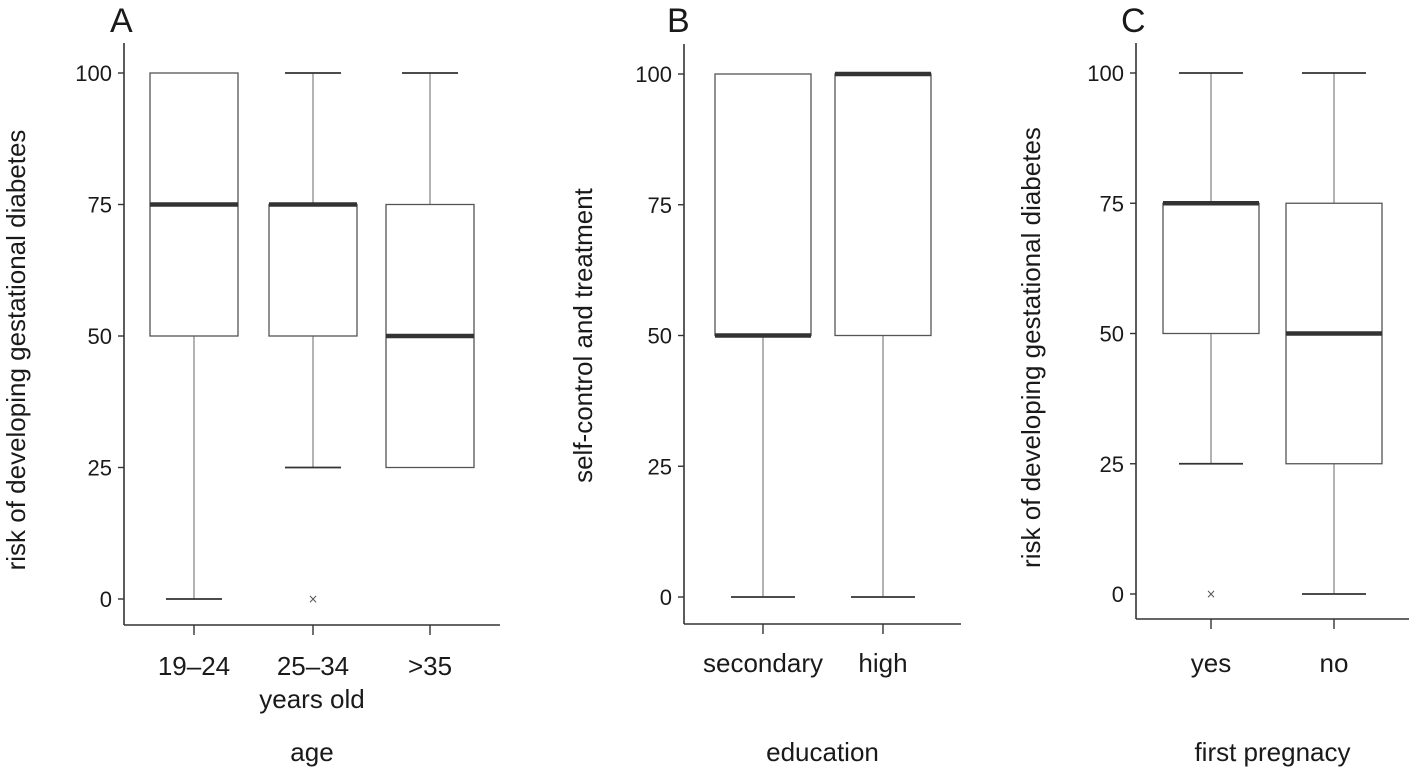 The height and width of the screenshot is (771, 1412). What do you see at coordinates (121, 21) in the screenshot?
I see `panel-label: A` at bounding box center [121, 21].